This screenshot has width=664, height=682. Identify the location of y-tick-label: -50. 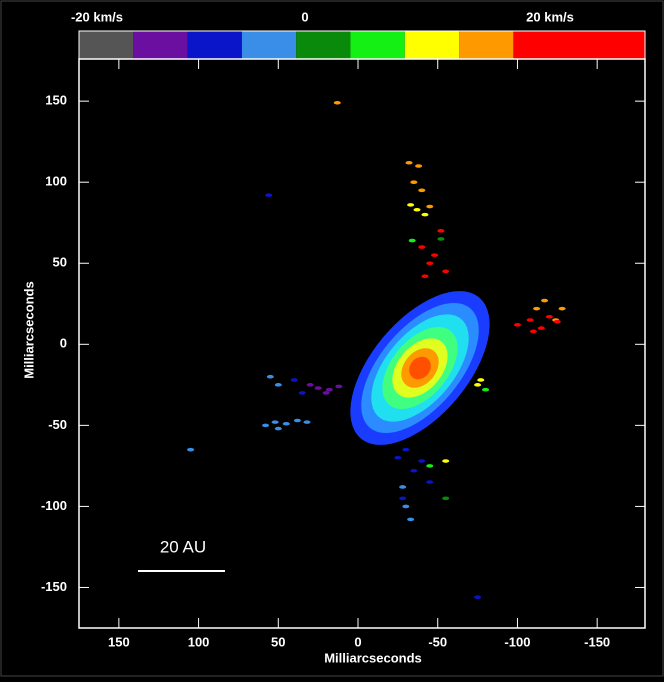
(57, 424).